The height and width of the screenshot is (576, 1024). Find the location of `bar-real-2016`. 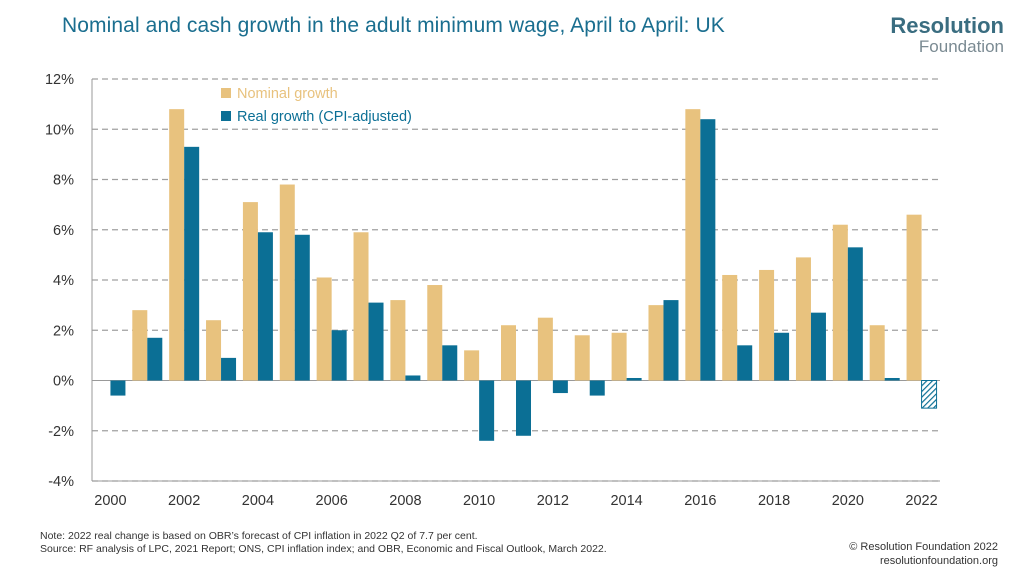

bar-real-2016 is located at coordinates (708, 250).